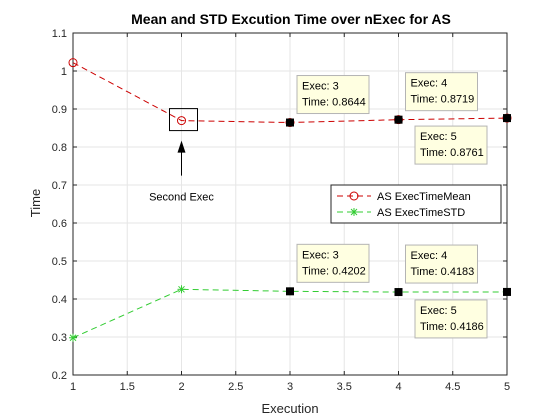 The width and height of the screenshot is (560, 420). Describe the element at coordinates (59, 224) in the screenshot. I see `y-tick-label: 0.6` at that location.